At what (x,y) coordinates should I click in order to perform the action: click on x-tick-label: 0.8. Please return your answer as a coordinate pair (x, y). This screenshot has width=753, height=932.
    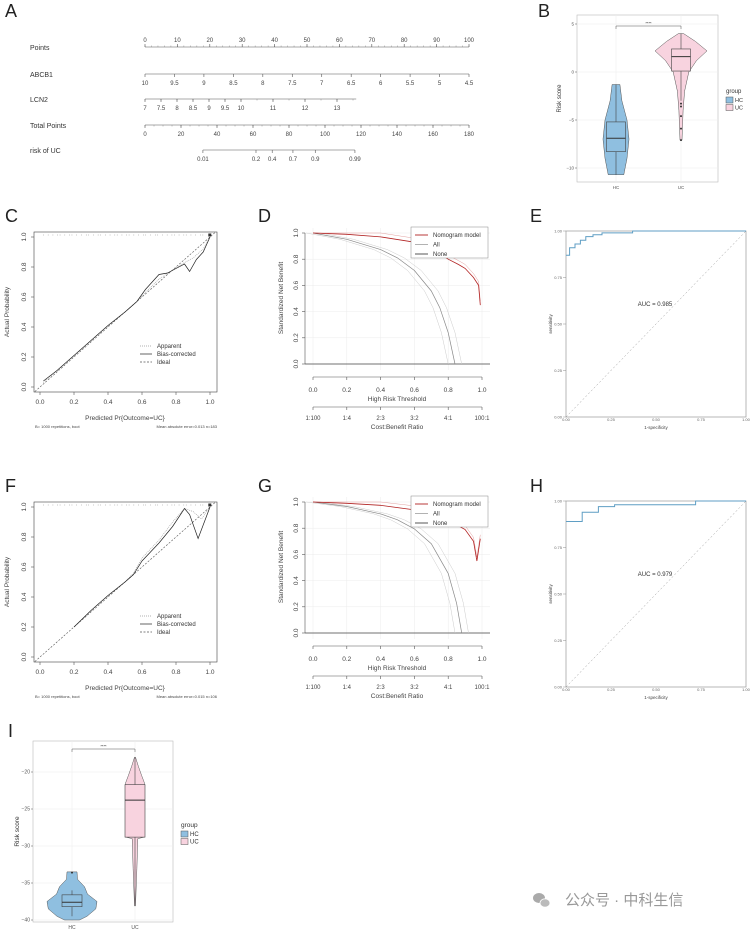
    Looking at the image, I should click on (448, 390).